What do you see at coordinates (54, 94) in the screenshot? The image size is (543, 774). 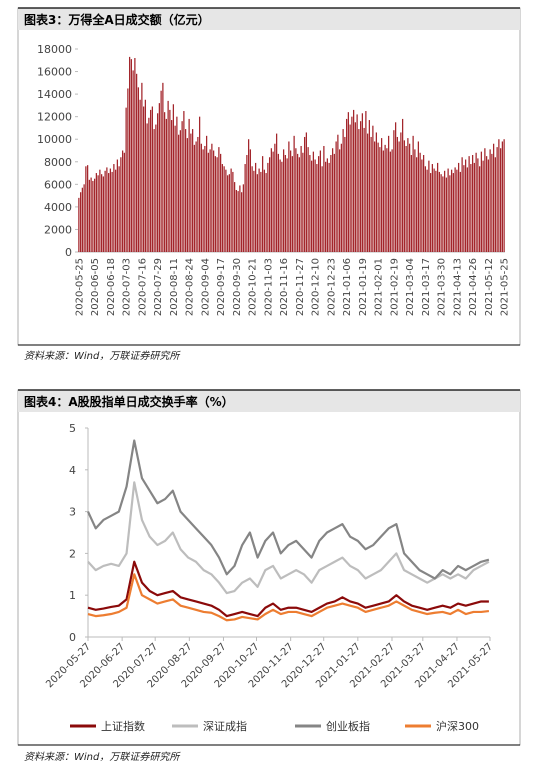 I see `y-tick-label: 14000` at bounding box center [54, 94].